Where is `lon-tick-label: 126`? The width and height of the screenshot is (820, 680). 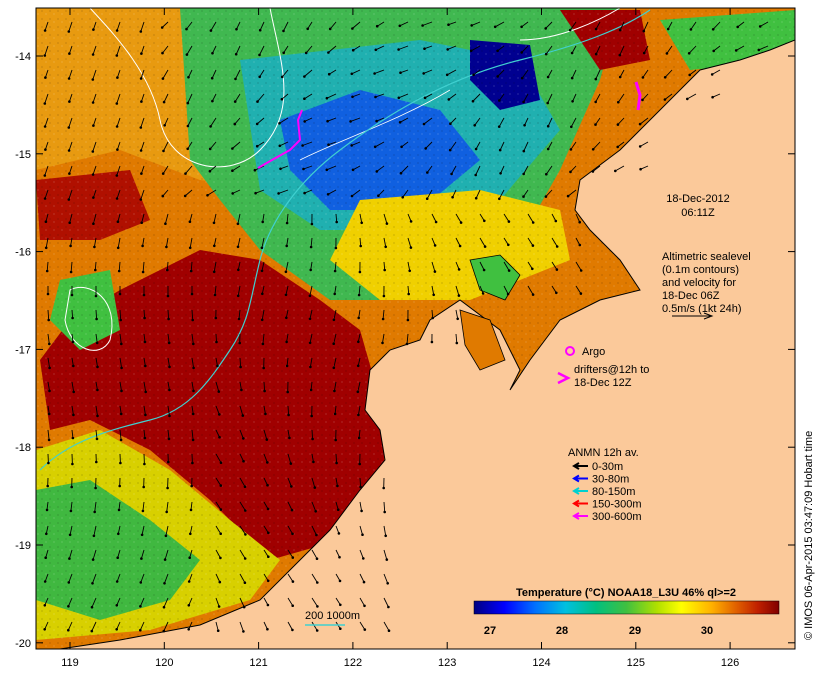
lon-tick-label: 126 is located at coordinates (730, 663).